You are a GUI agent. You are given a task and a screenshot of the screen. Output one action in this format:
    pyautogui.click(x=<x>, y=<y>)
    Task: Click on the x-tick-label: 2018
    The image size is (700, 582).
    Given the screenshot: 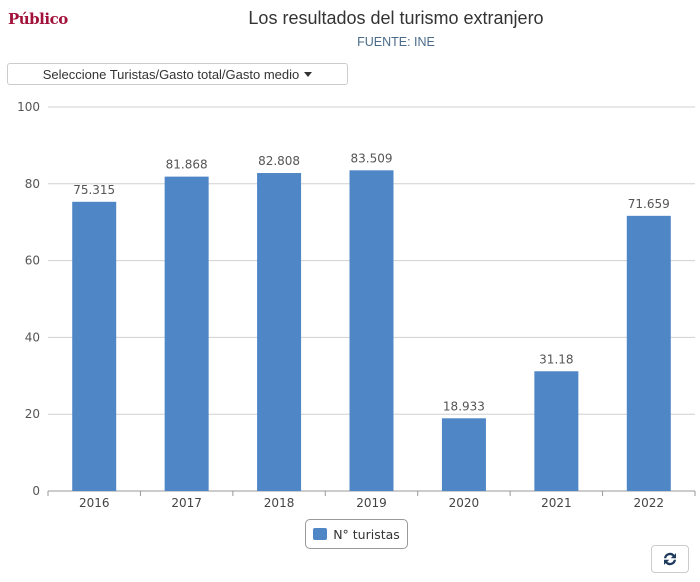 What is the action you would take?
    pyautogui.click(x=279, y=503)
    